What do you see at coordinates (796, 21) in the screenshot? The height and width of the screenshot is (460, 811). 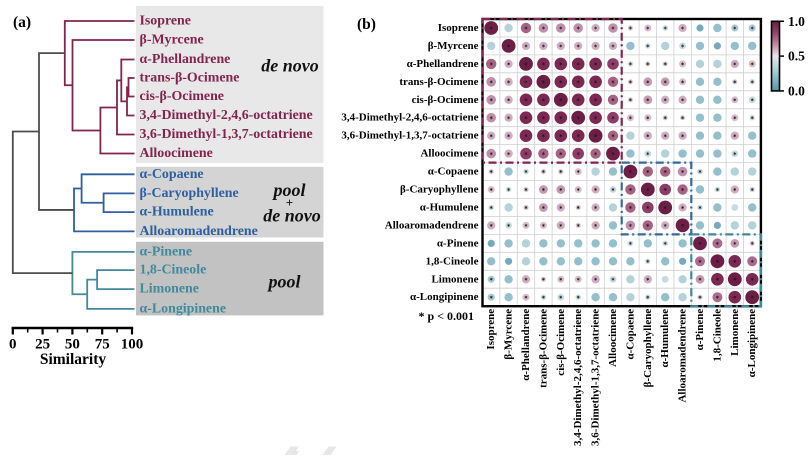 I see `svg-text: 1.0` at bounding box center [796, 21].